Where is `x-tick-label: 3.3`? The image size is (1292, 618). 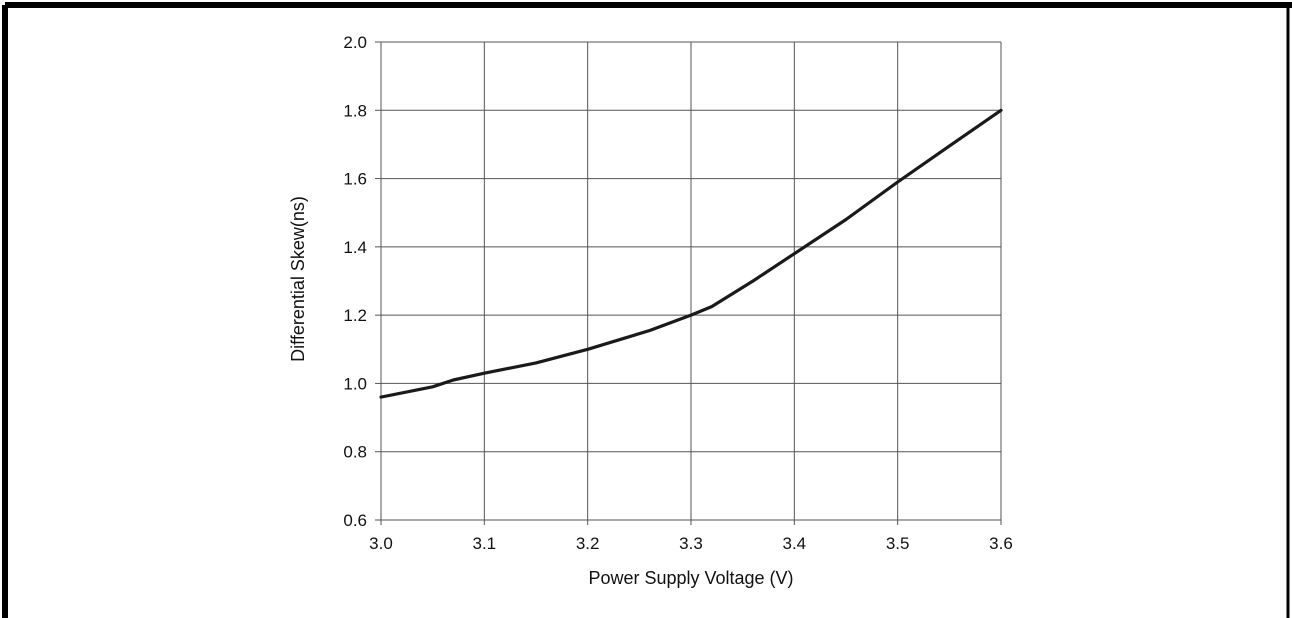 x-tick-label: 3.3 is located at coordinates (691, 543).